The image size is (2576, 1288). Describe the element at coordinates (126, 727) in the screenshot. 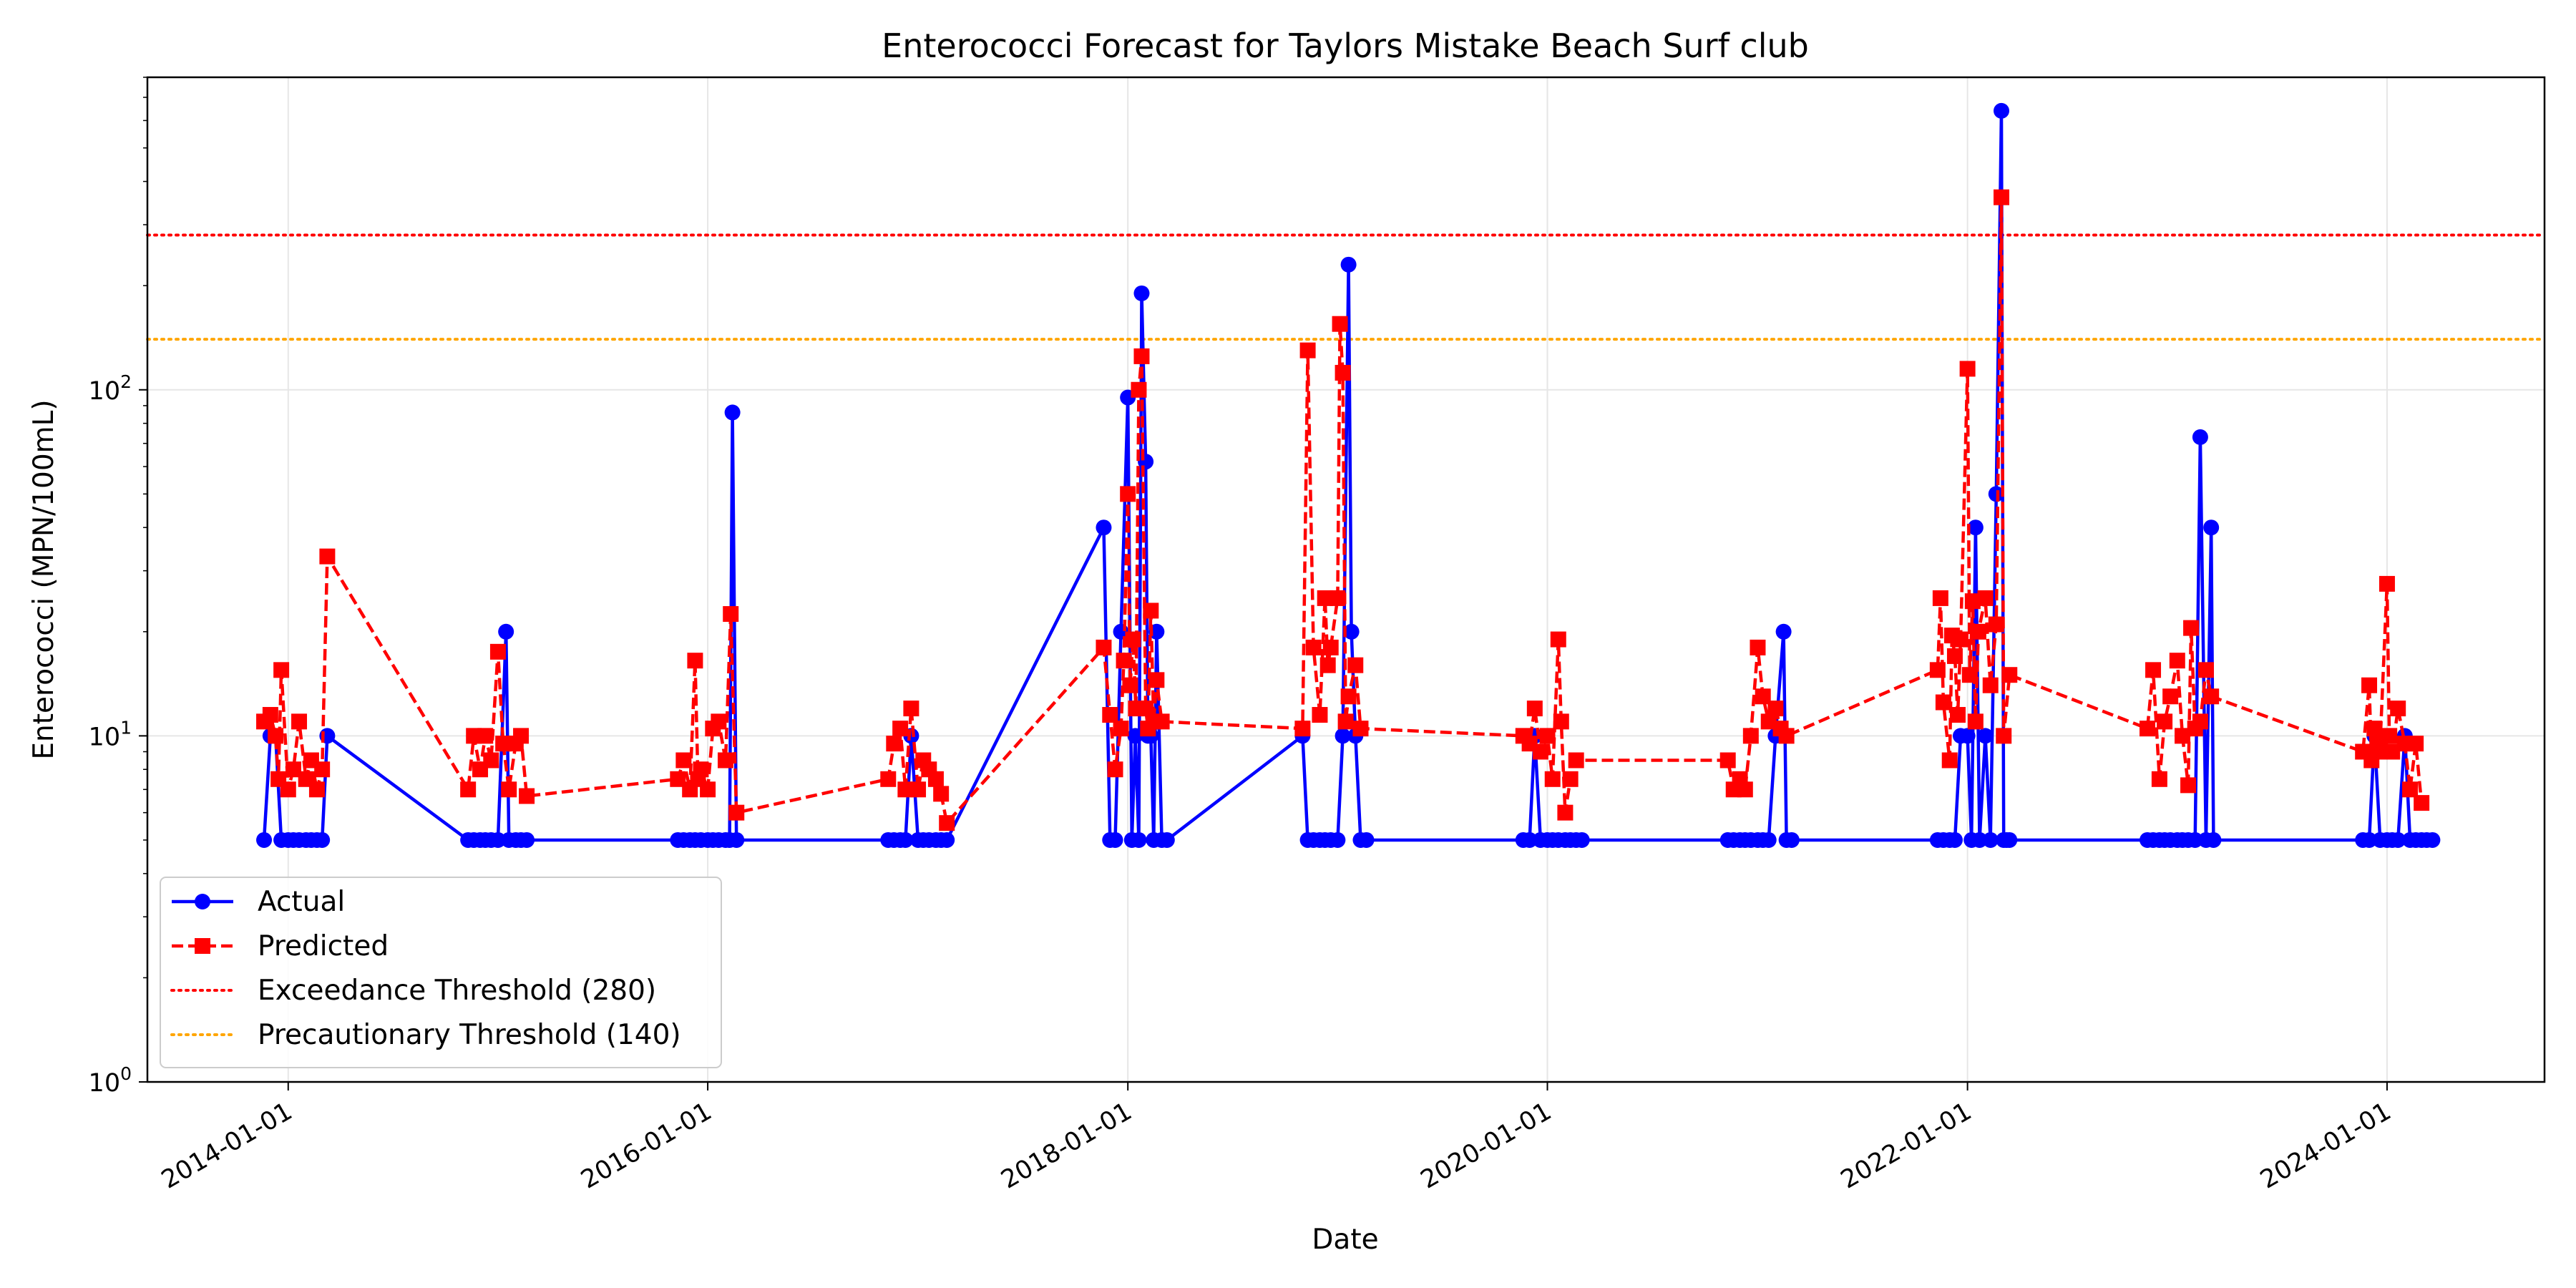

I see `y-tick-exponent: 1` at that location.